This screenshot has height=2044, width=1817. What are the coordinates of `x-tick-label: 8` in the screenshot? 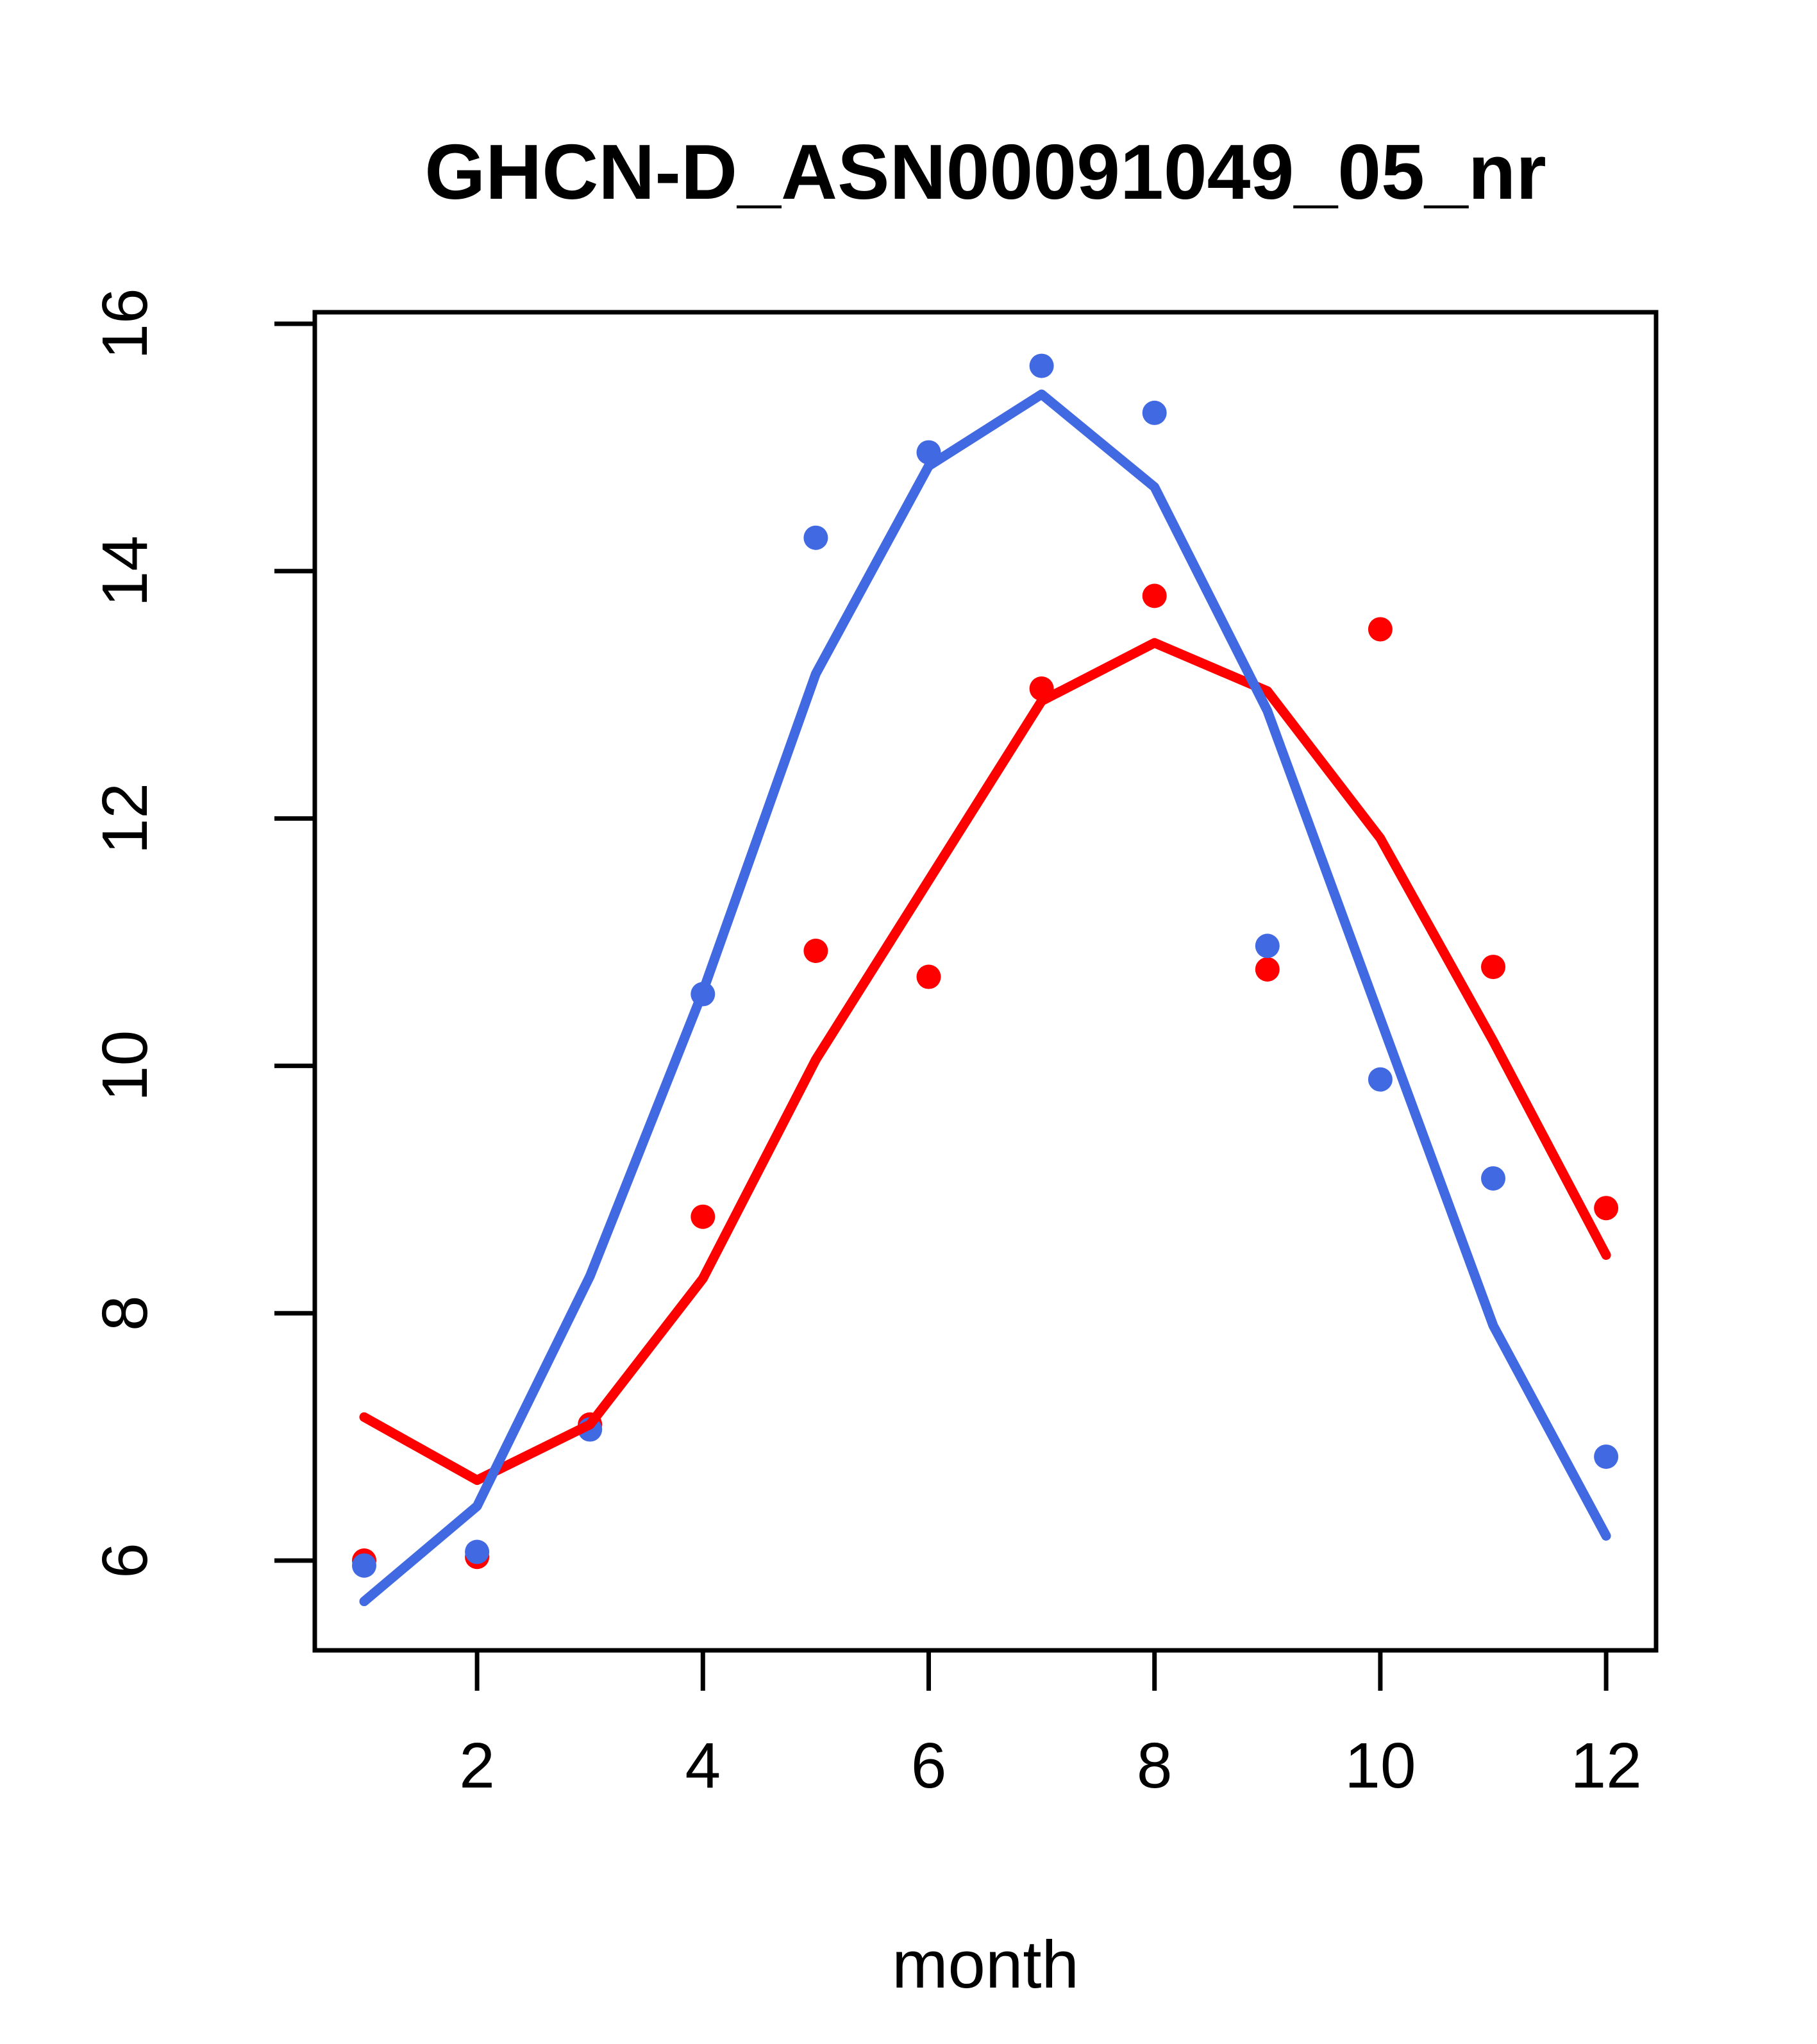 It's located at (1155, 1766).